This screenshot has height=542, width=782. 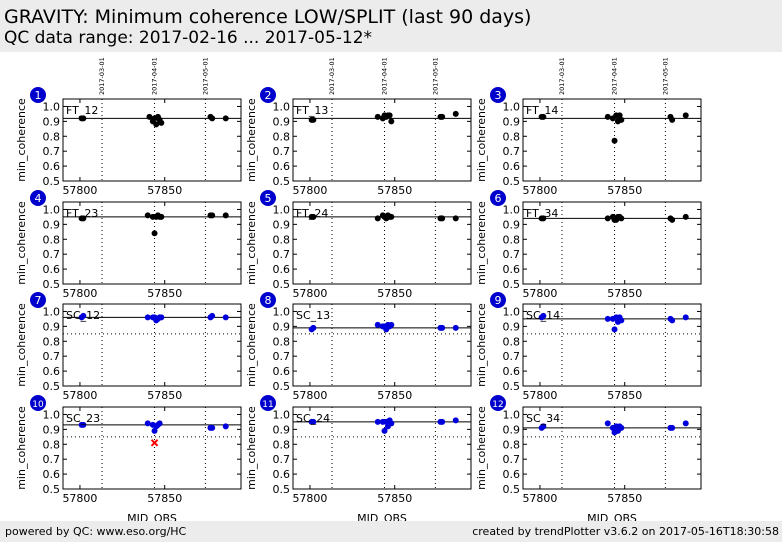 What do you see at coordinates (312, 213) in the screenshot?
I see `panel-label: FT_24` at bounding box center [312, 213].